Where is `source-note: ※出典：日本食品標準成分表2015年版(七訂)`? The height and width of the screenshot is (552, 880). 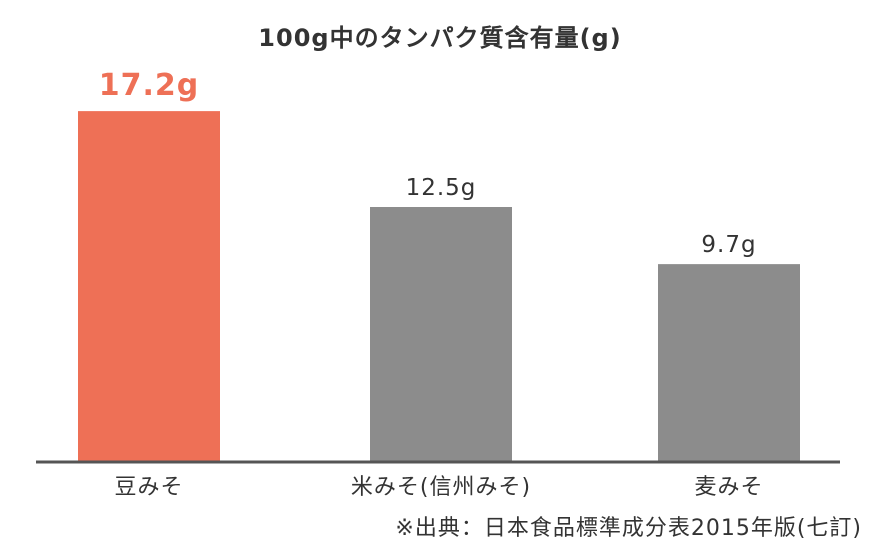
source-note: ※出典：日本食品標準成分表2015年版(七訂) is located at coordinates (628, 528).